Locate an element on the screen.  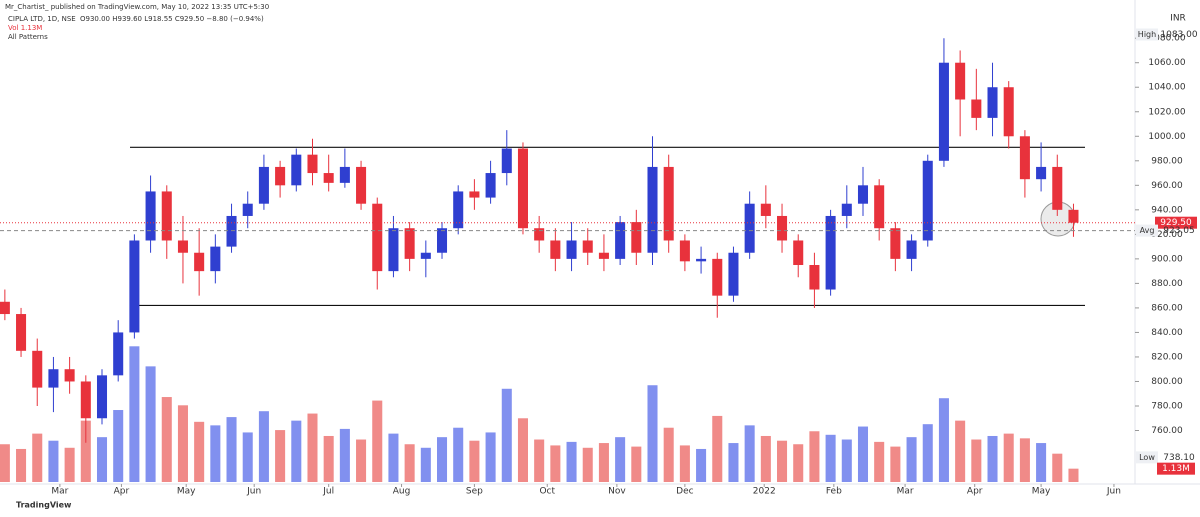
y-tick-label: 820.00 is located at coordinates (1167, 357).